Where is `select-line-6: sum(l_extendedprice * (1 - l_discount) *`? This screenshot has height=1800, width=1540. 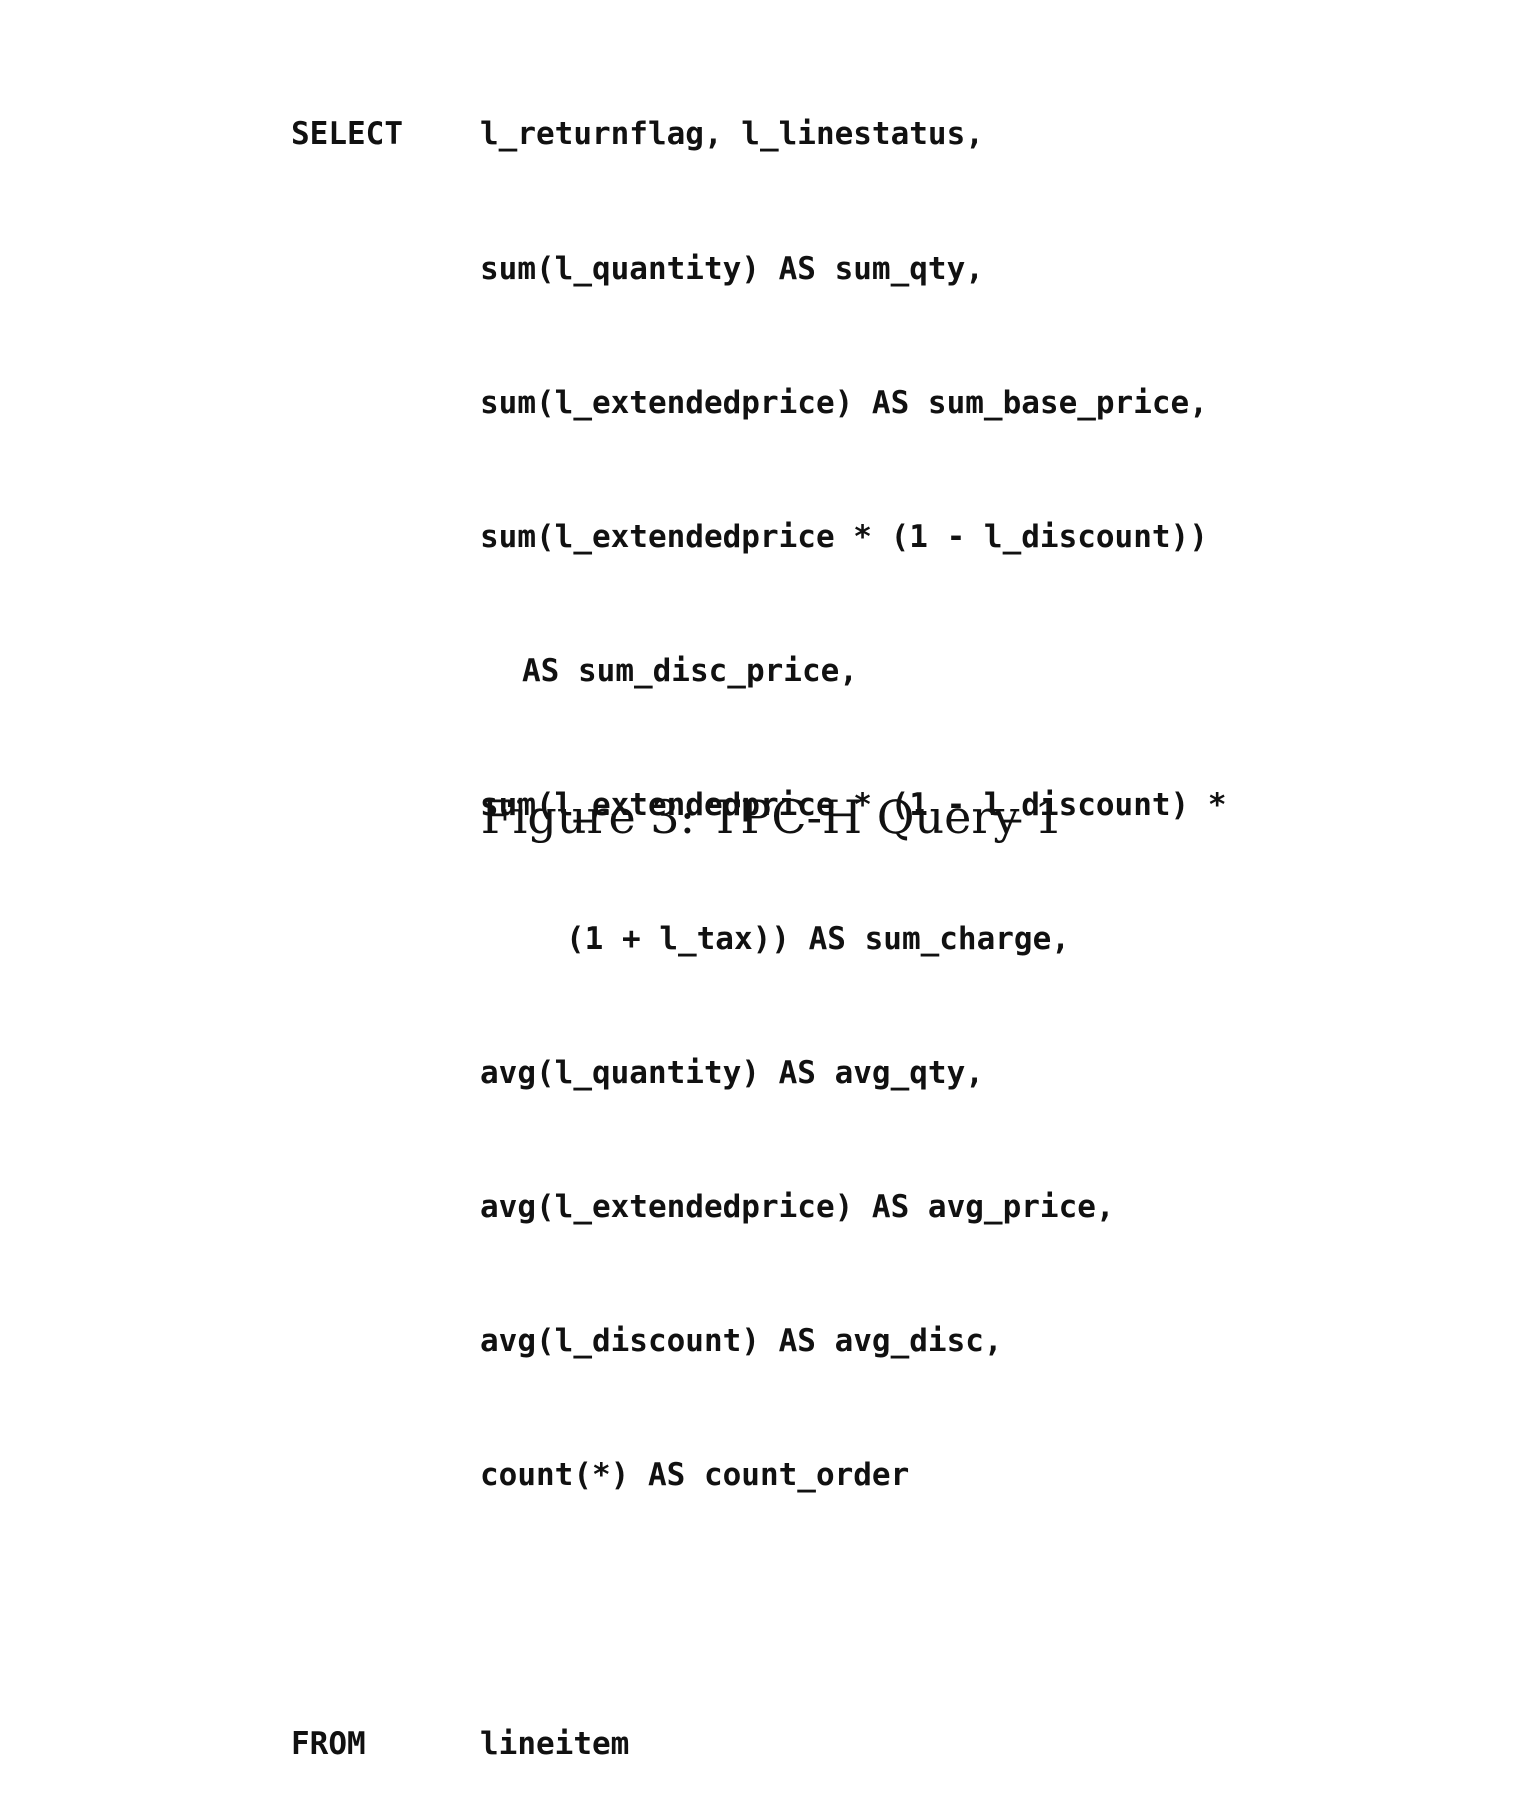 select-line-6: sum(l_extendedprice * (1 - l_discount) * is located at coordinates (759, 805).